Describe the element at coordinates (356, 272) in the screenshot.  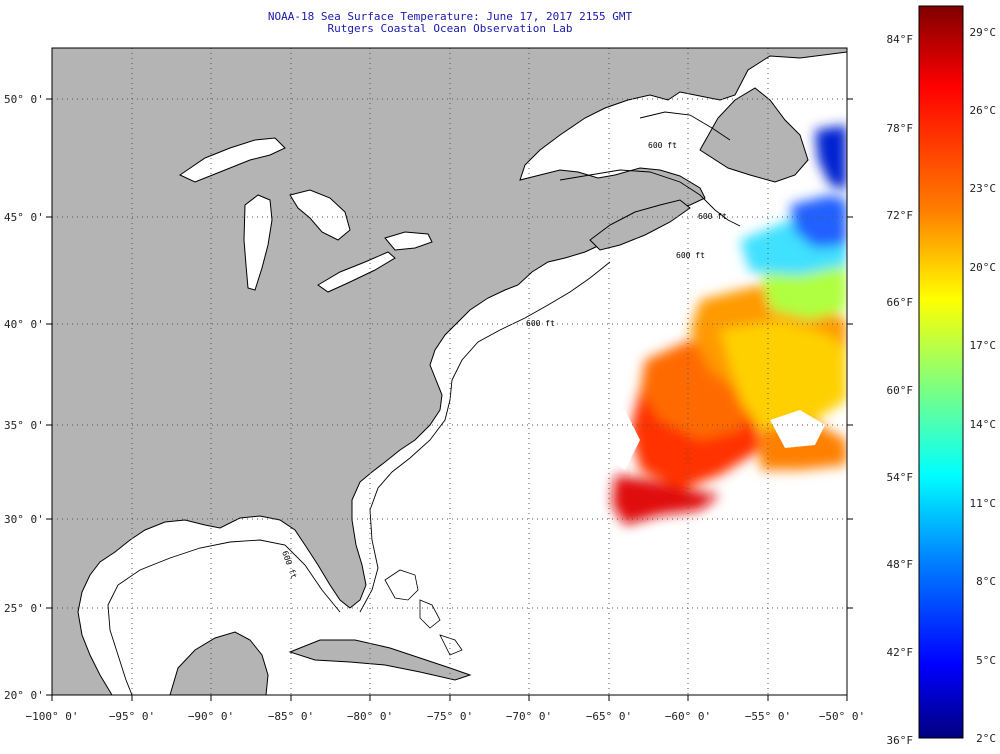
I see `lake-erie` at that location.